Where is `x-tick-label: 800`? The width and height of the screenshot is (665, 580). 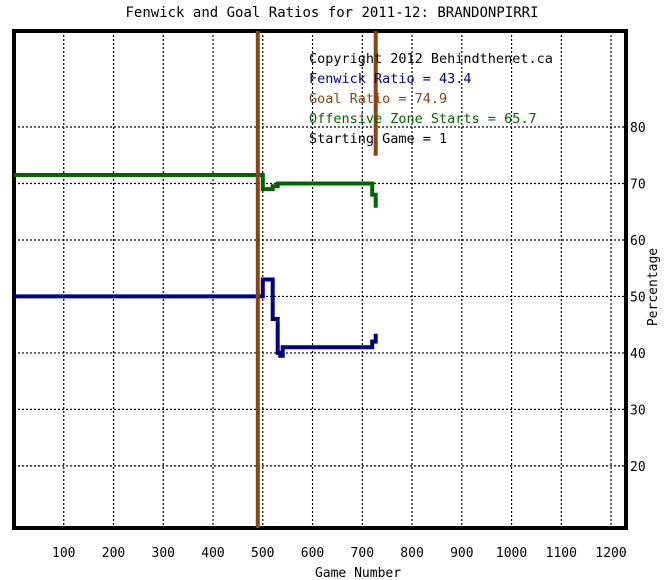
x-tick-label: 800 is located at coordinates (411, 553).